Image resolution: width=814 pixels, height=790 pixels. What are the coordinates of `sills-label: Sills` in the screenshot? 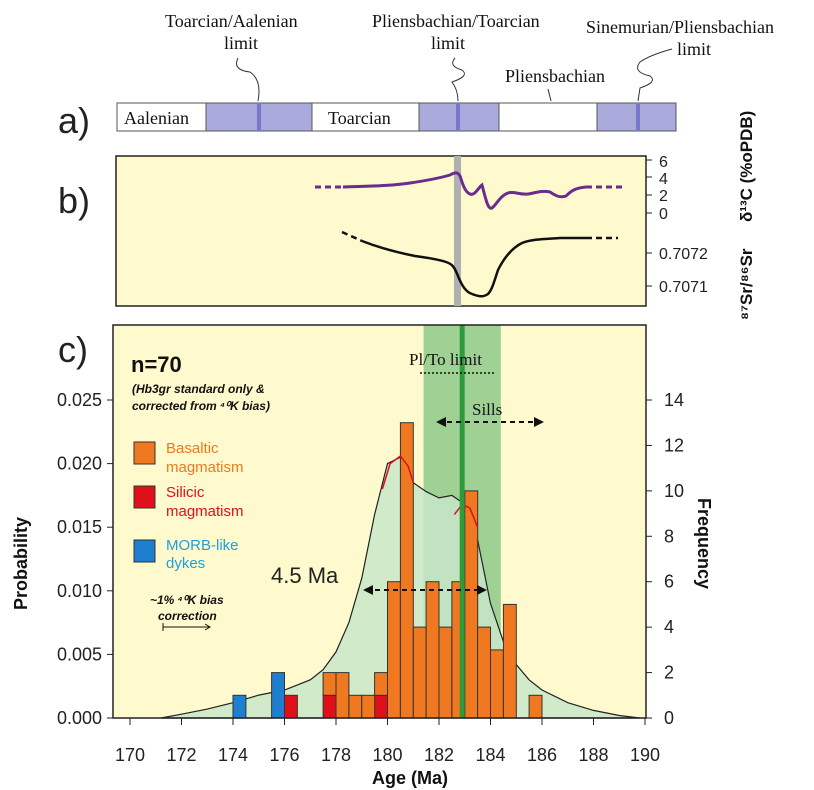 It's located at (487, 409).